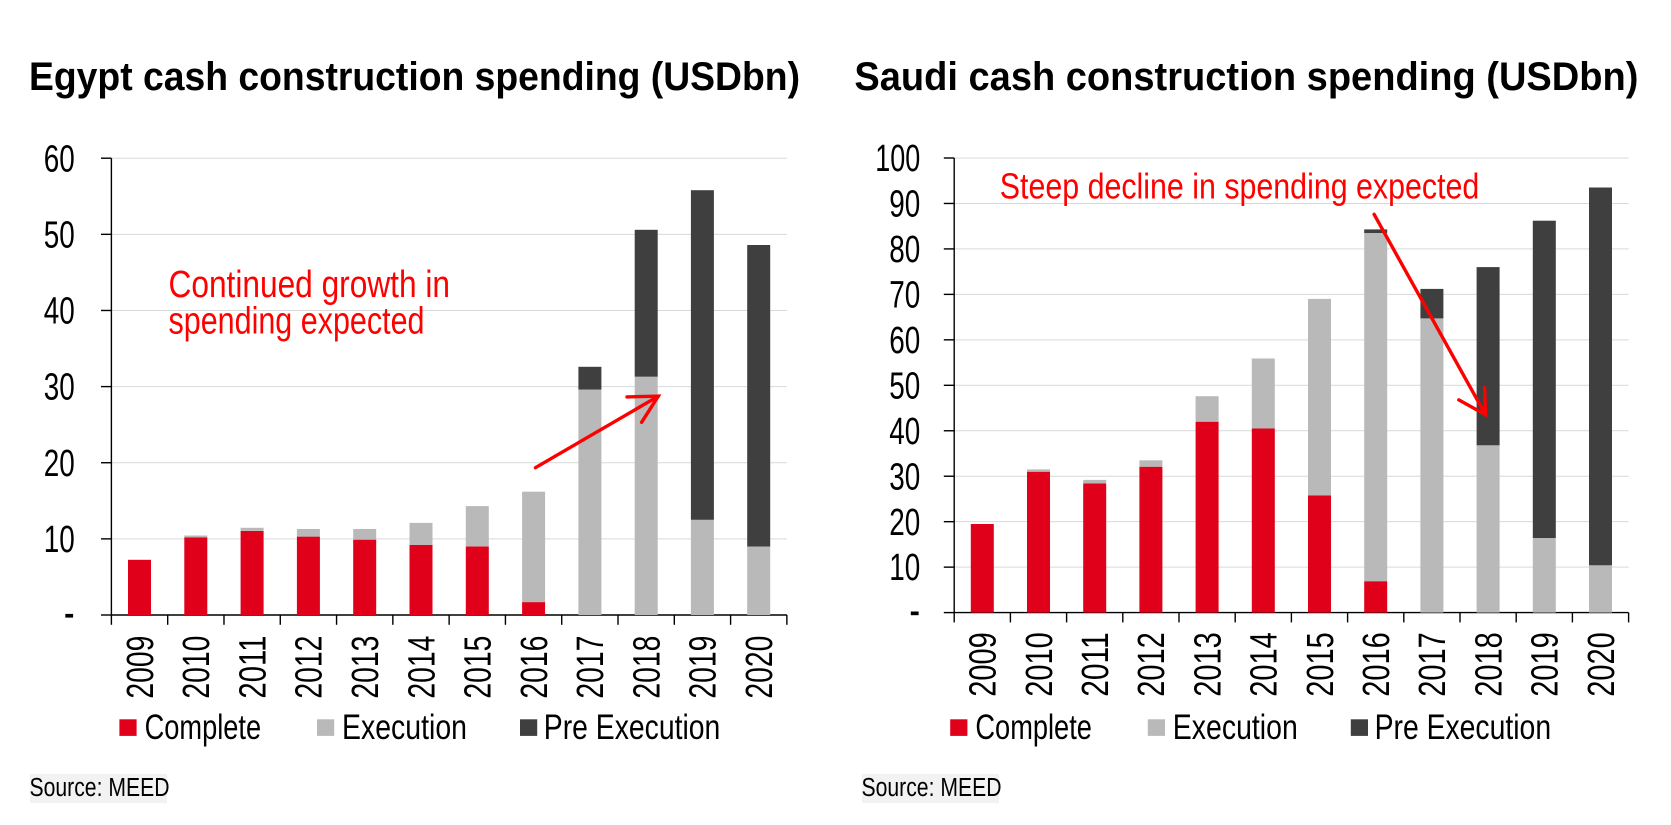 The height and width of the screenshot is (825, 1671). I want to click on svg-text: 90, so click(904, 205).